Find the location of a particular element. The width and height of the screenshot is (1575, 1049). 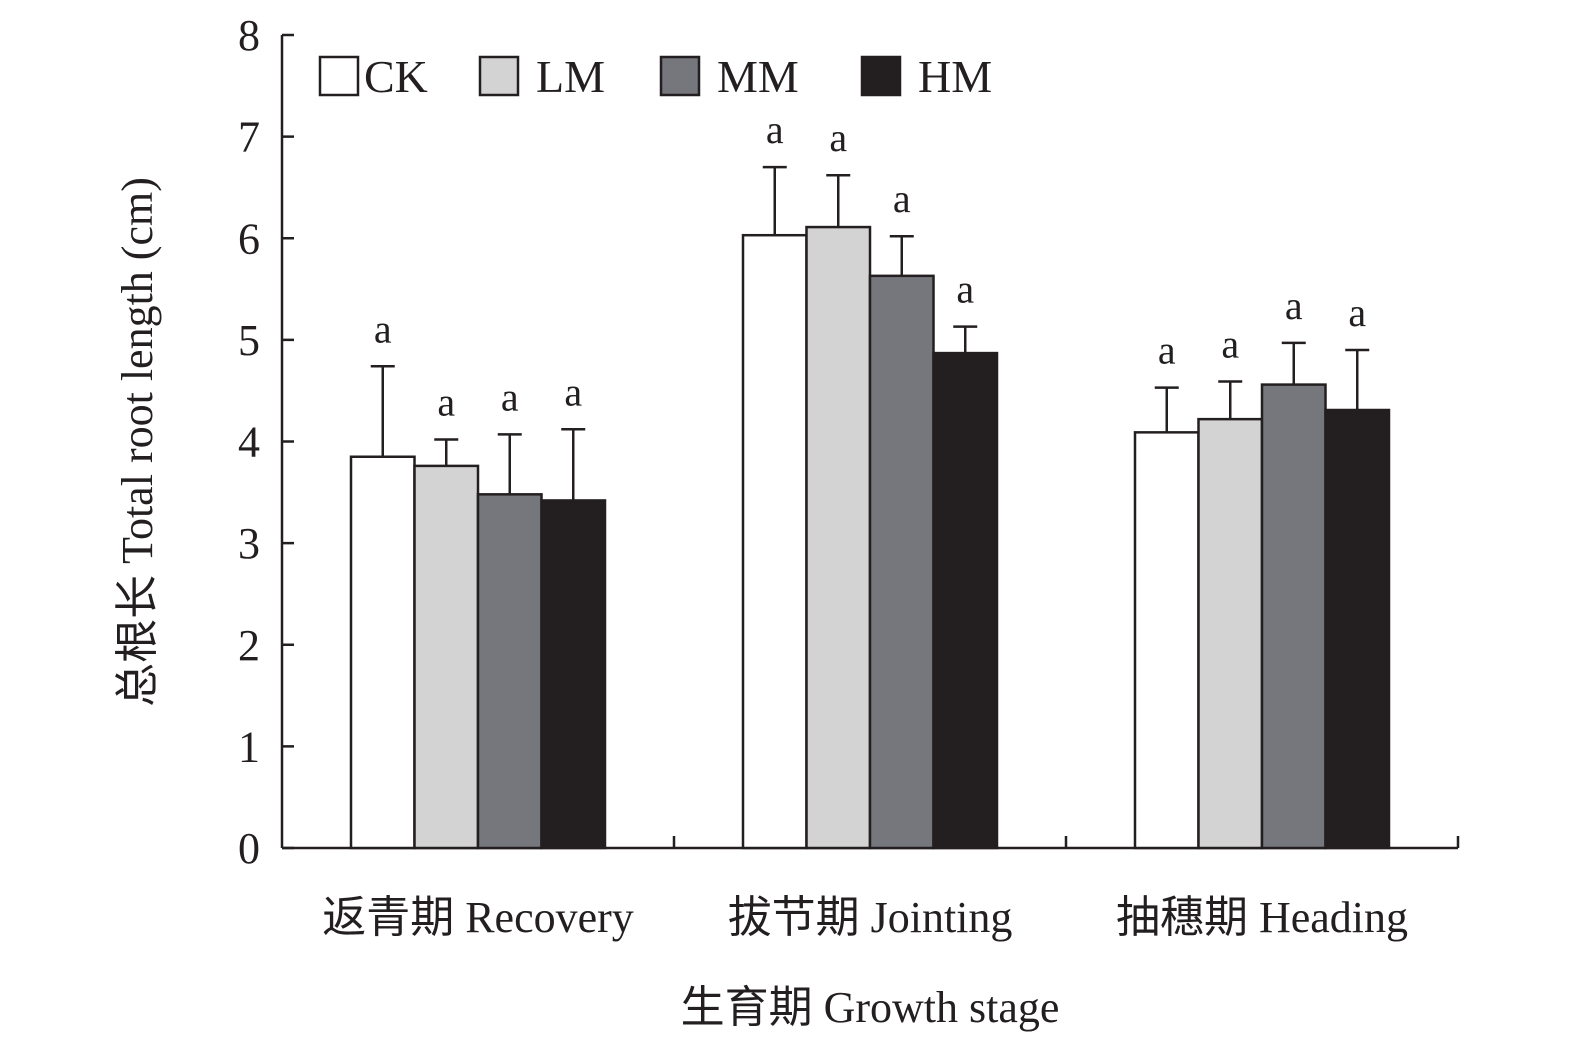

legend-label-lm: LM is located at coordinates (570, 76).